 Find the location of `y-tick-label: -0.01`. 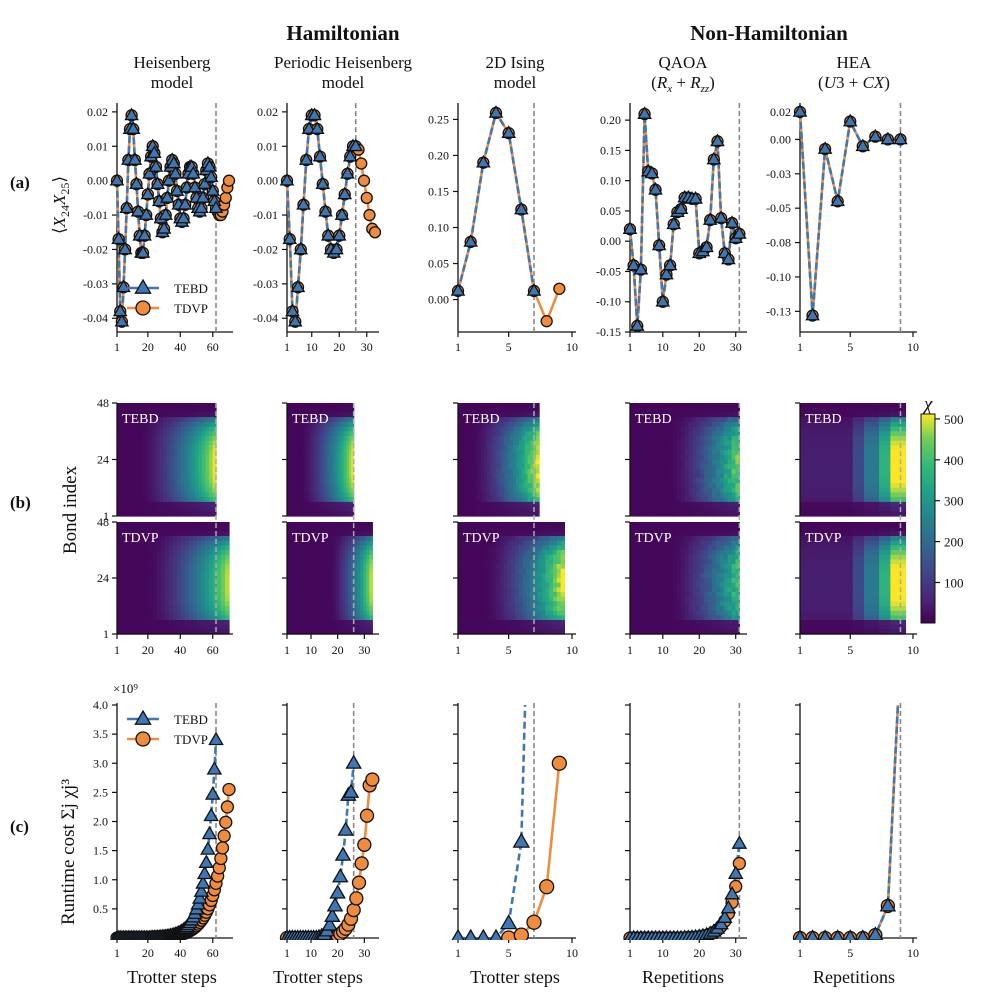

y-tick-label: -0.01 is located at coordinates (95, 215).